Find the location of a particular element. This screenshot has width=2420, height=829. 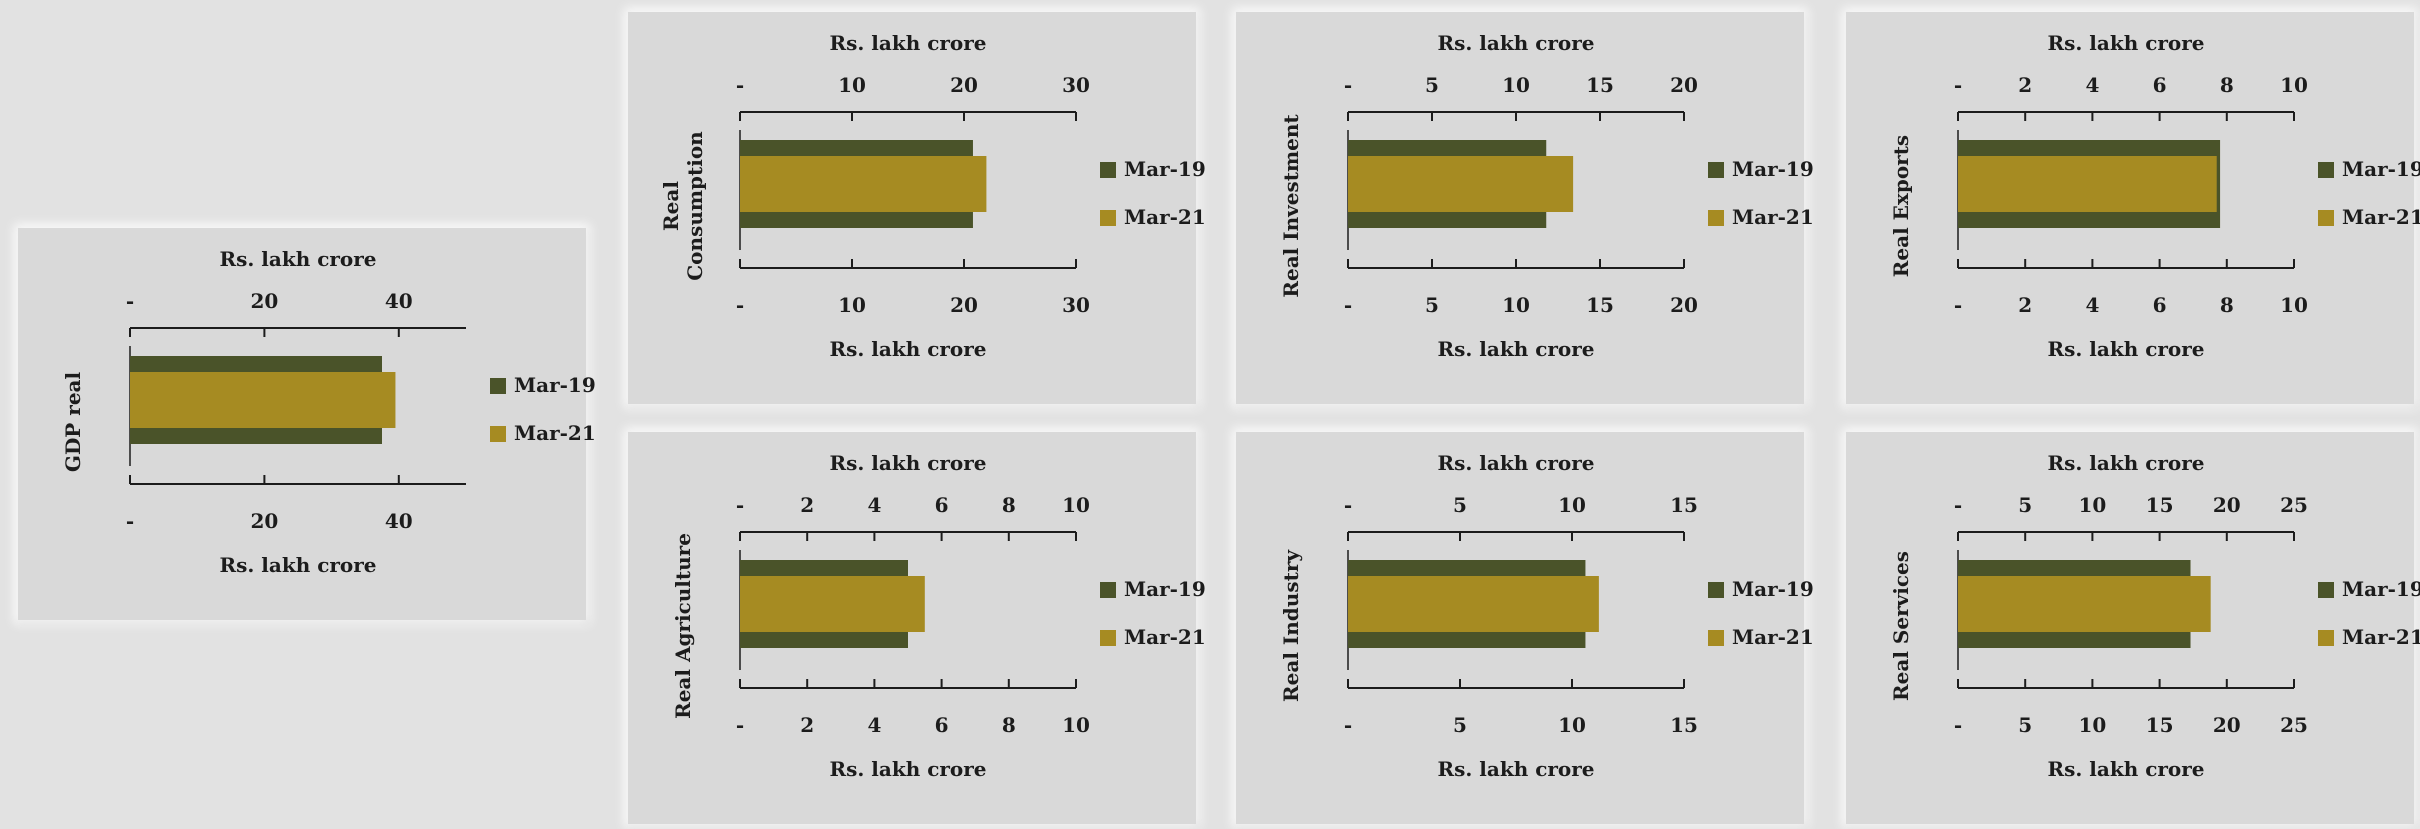

y-axis-label: Real Investment is located at coordinates (1291, 206).